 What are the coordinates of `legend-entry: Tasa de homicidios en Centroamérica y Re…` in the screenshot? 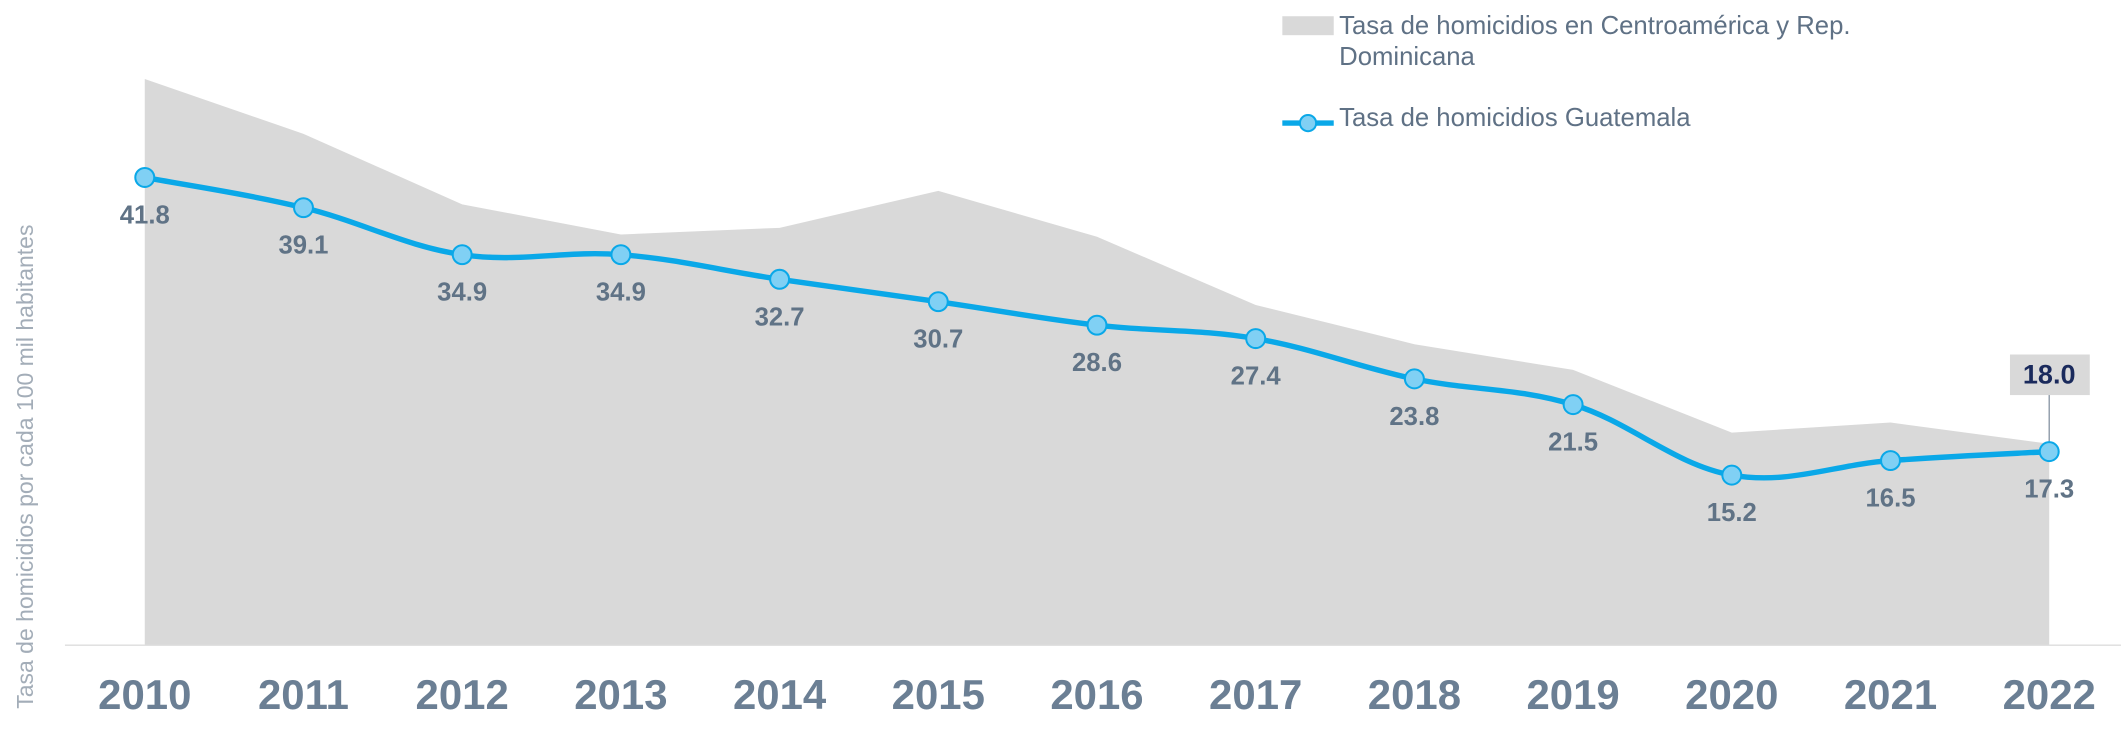 It's located at (1595, 42).